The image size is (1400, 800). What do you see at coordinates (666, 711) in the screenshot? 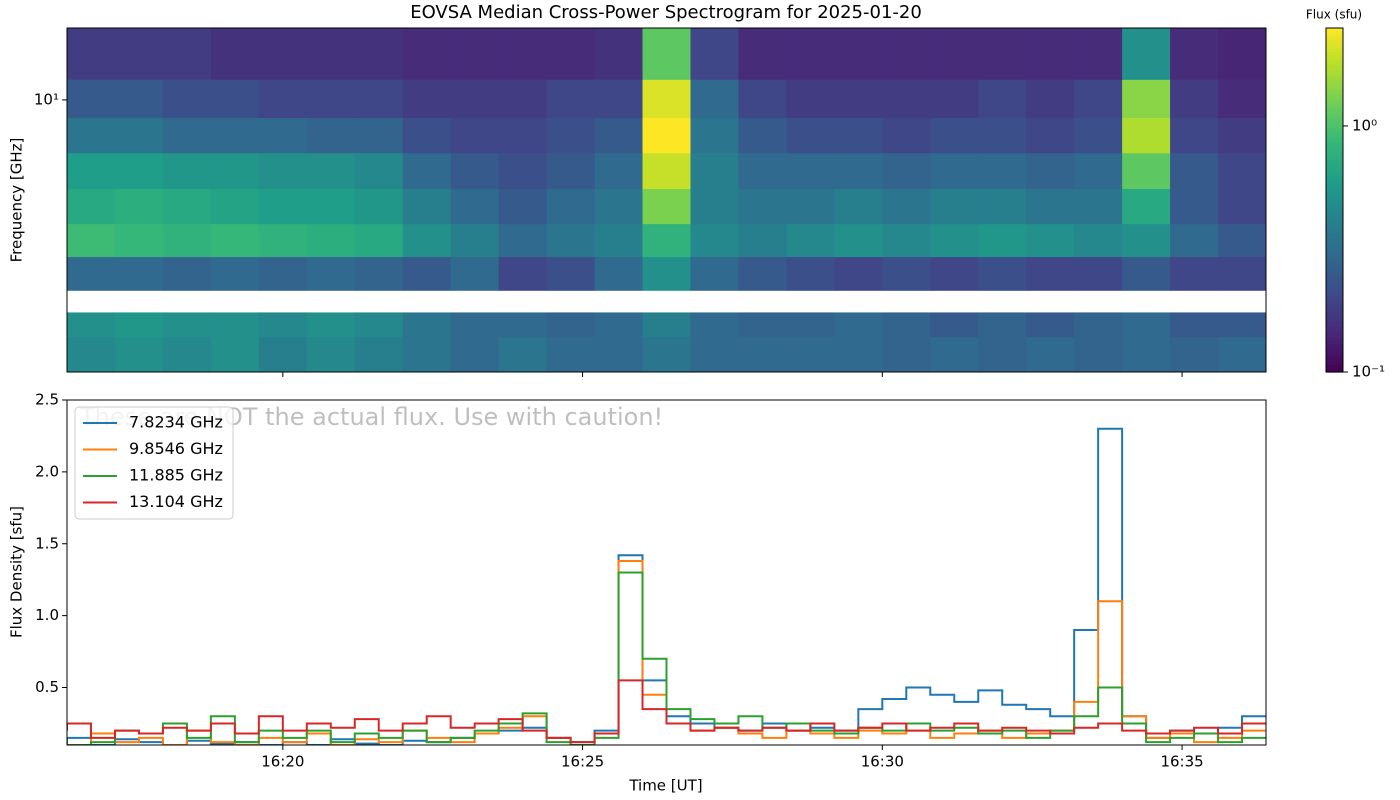
I see `series-line` at bounding box center [666, 711].